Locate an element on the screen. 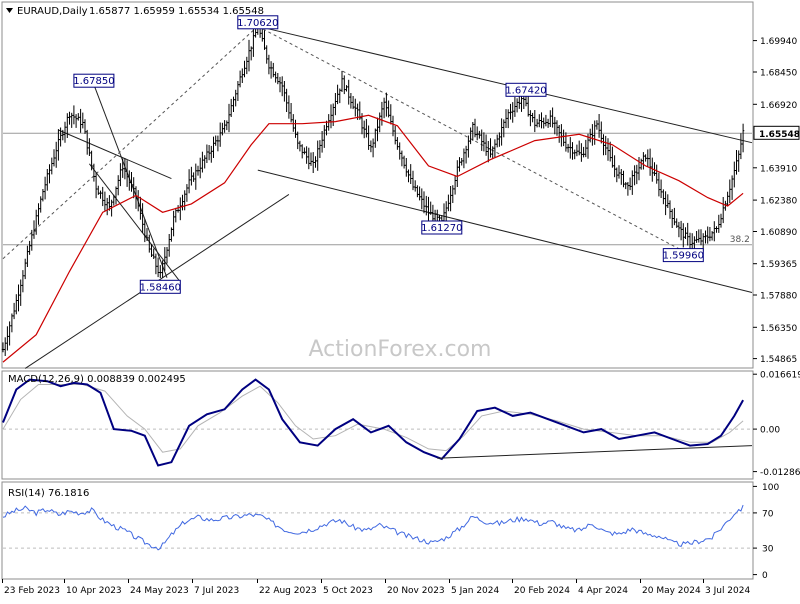  fib-annotation-0: 38.2 is located at coordinates (740, 240).